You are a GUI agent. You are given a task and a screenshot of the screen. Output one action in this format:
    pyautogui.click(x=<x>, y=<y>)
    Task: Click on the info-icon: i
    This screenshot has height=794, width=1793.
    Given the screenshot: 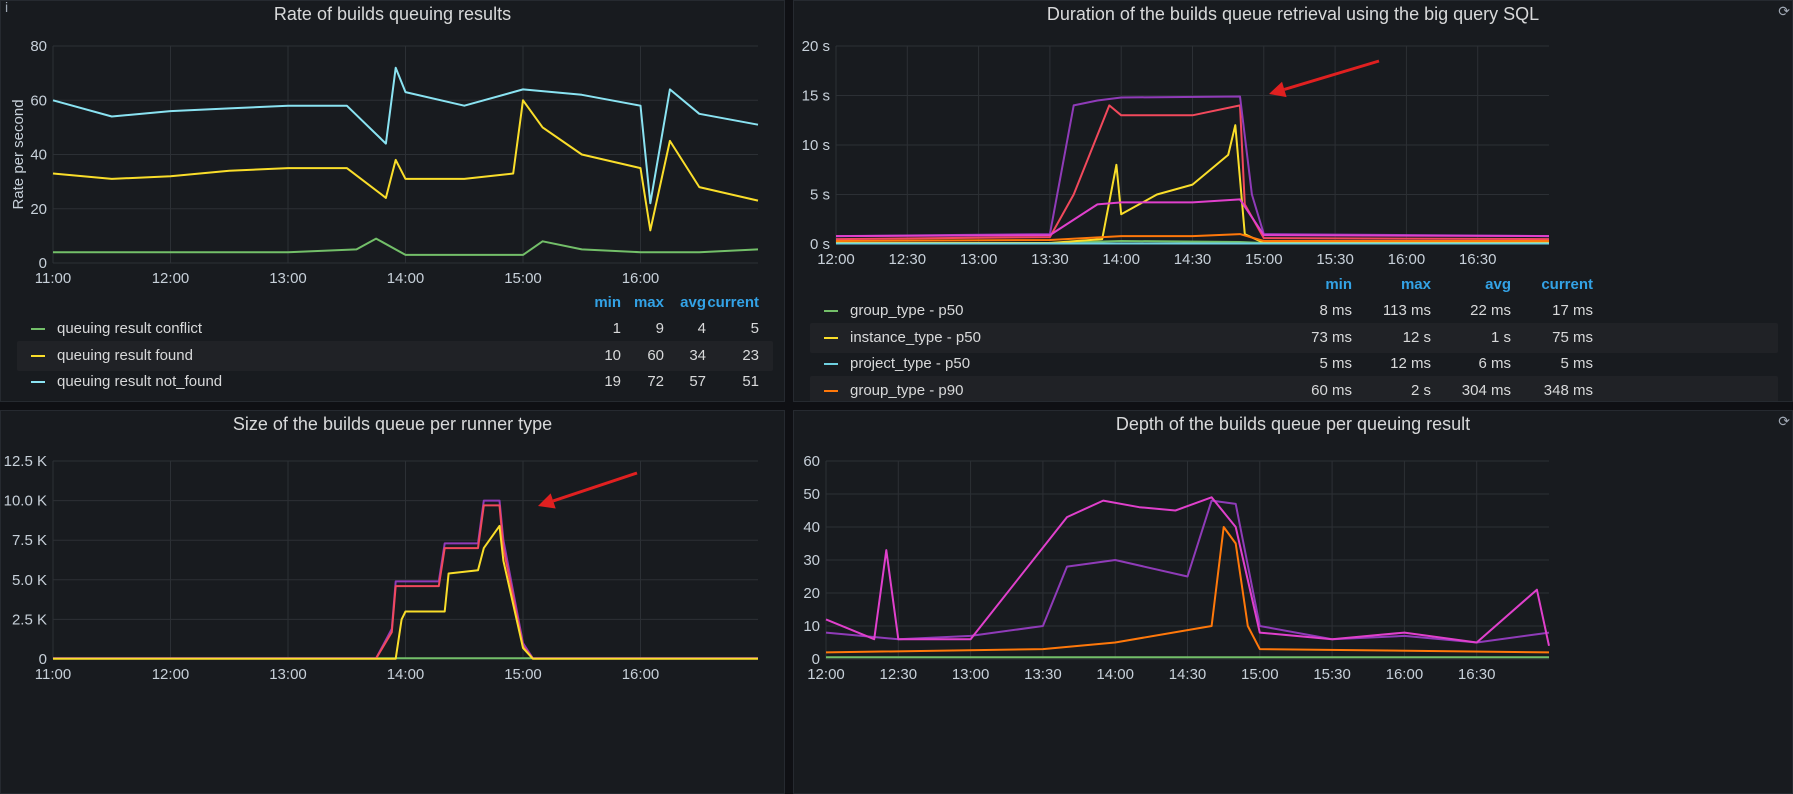 What is the action you would take?
    pyautogui.click(x=7, y=7)
    